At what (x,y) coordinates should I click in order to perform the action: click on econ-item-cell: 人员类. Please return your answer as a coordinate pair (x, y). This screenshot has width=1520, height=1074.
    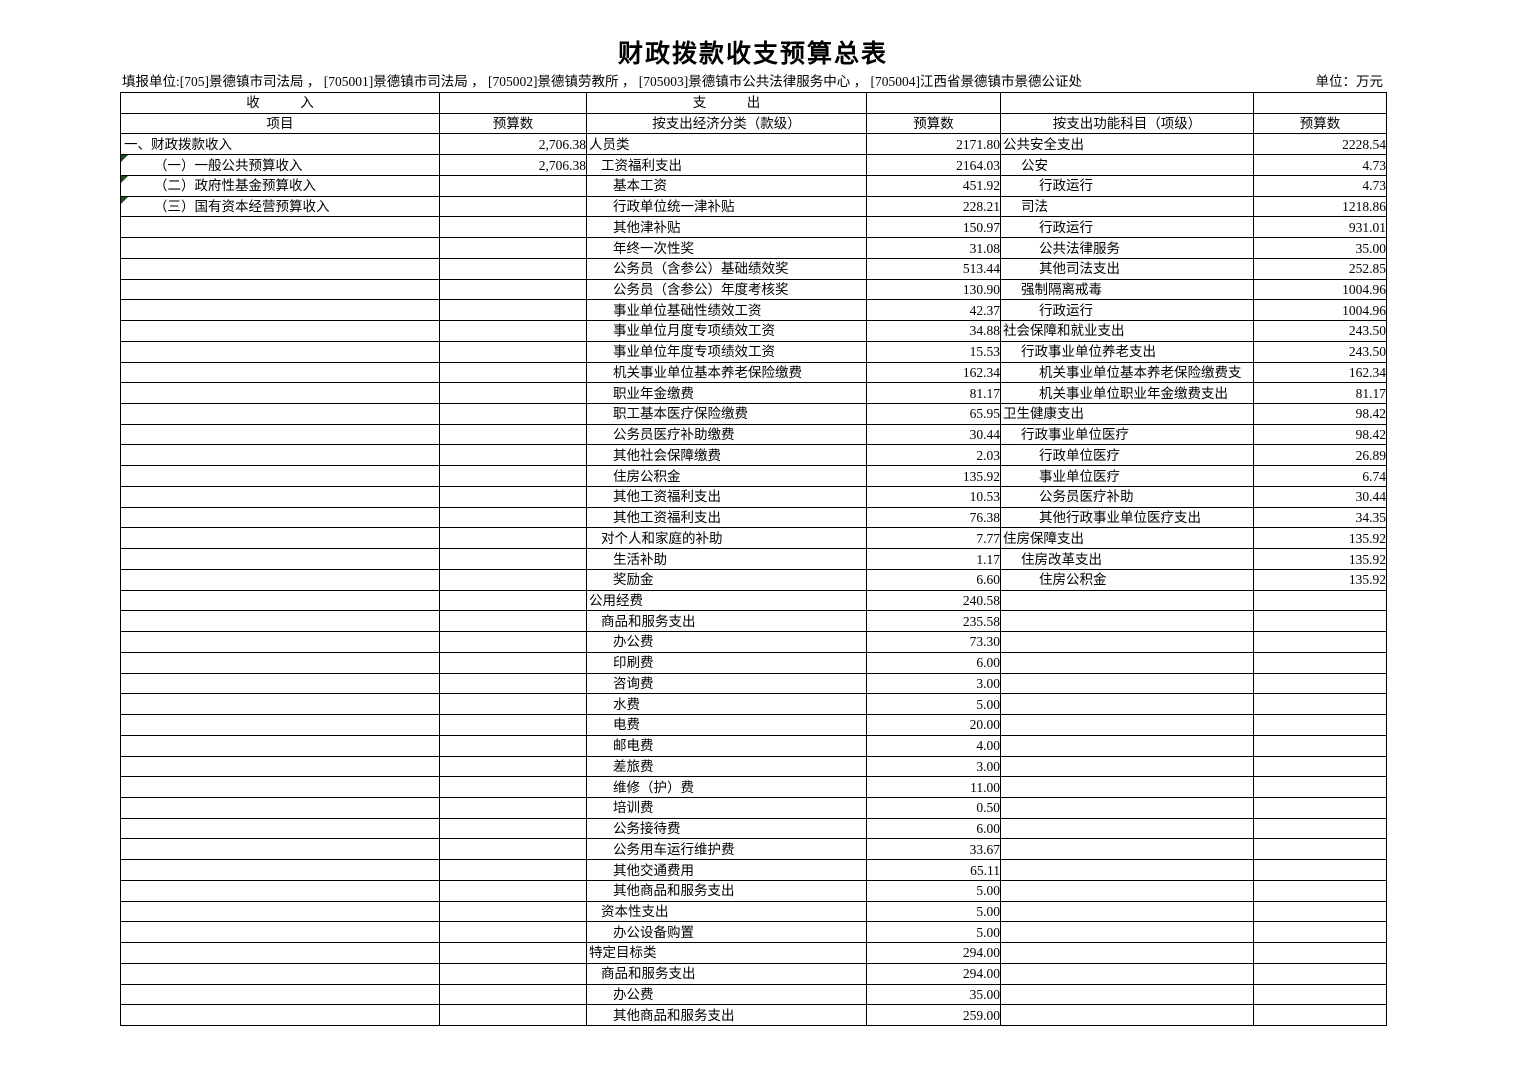
    Looking at the image, I should click on (726, 144).